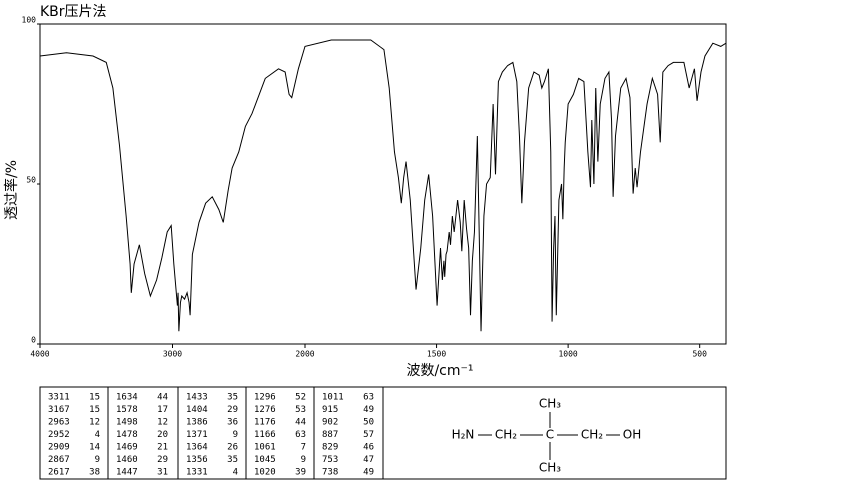 Image resolution: width=850 pixels, height=482 pixels. I want to click on peak-transmittance: 39, so click(300, 473).